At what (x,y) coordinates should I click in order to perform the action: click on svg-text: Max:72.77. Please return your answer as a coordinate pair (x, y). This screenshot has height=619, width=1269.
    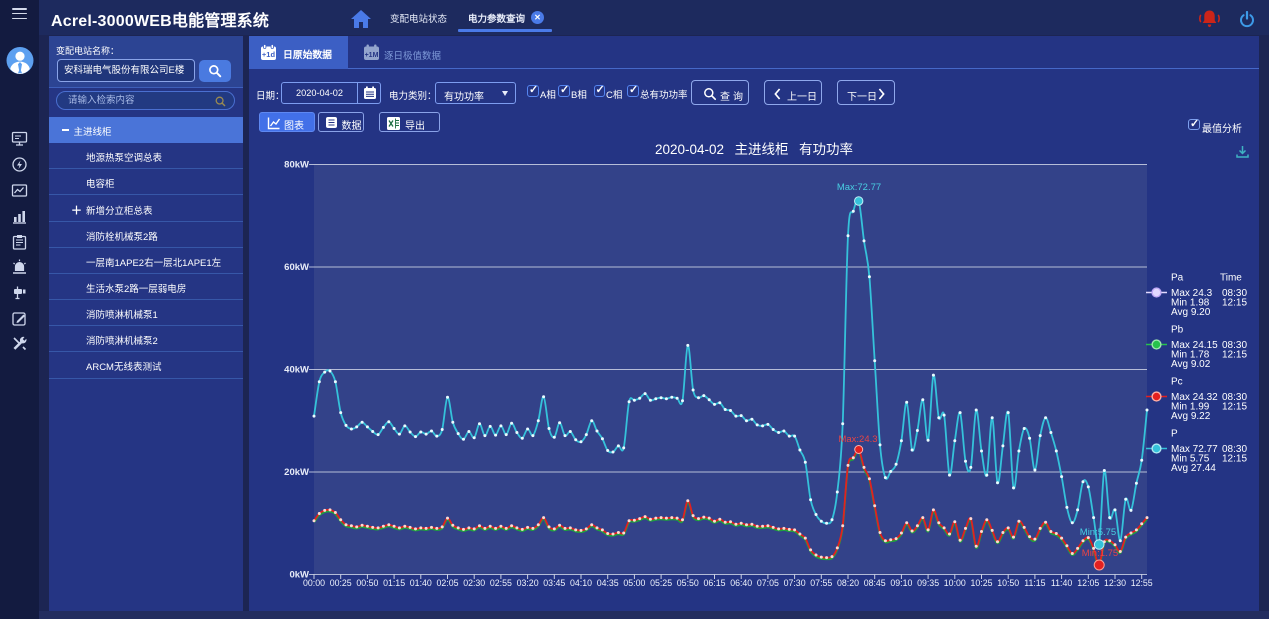
    Looking at the image, I should click on (859, 187).